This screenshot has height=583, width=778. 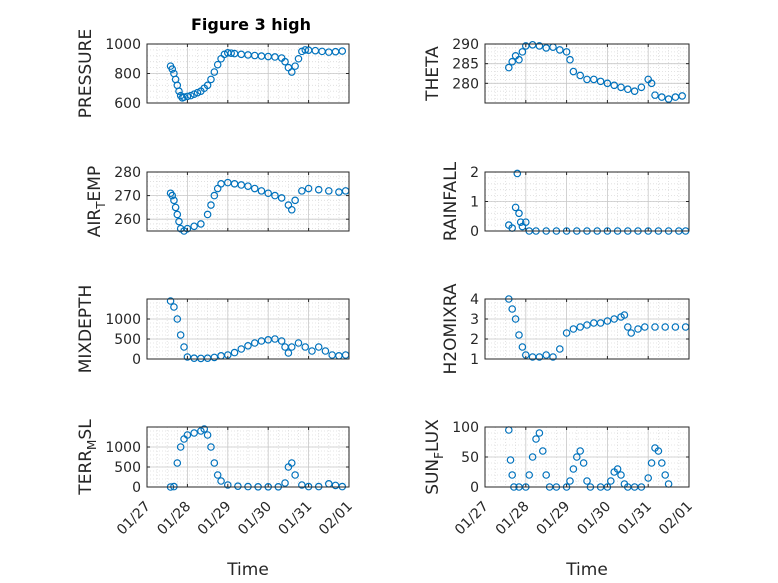 I want to click on y-axis-label: H2OMIXRA, so click(x=451, y=328).